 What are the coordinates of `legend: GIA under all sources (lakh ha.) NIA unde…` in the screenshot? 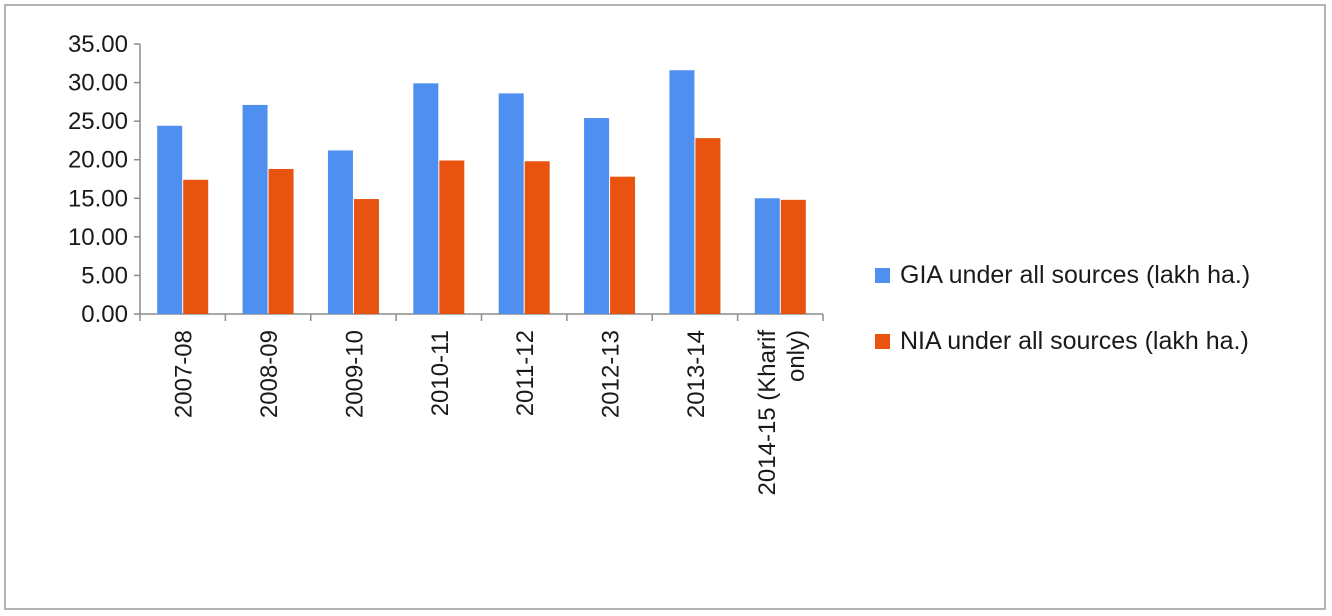 It's located at (1062, 308).